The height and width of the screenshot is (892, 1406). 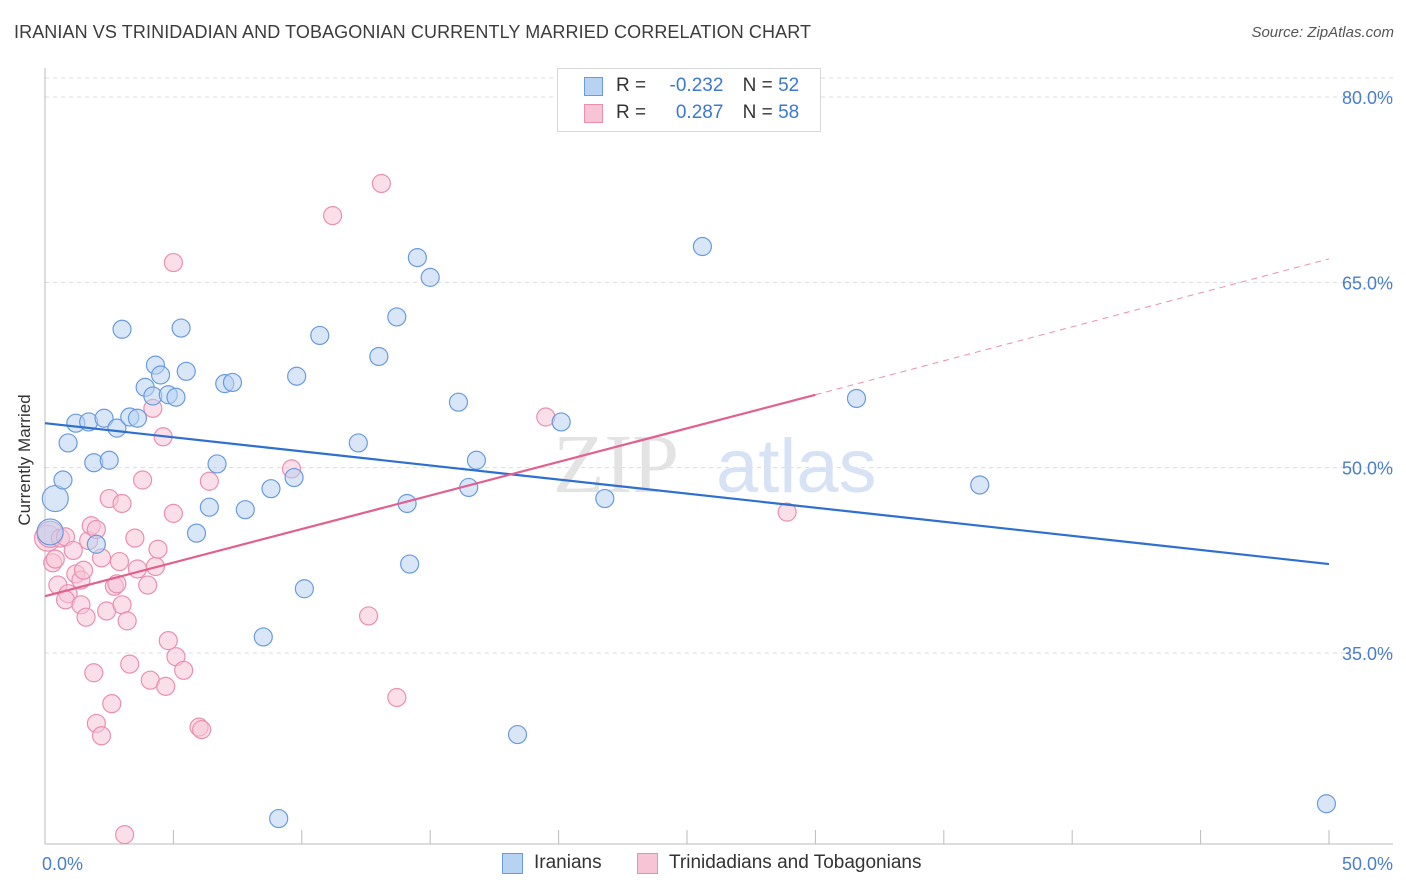 What do you see at coordinates (1367, 98) in the screenshot?
I see `y-tick-label-0: 80.0%` at bounding box center [1367, 98].